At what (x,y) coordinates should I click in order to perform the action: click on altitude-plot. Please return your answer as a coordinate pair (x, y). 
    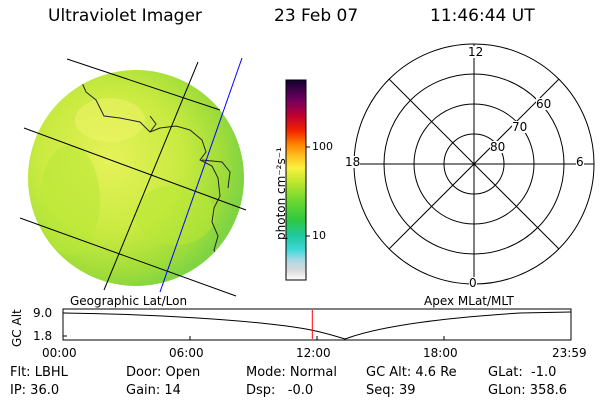
    Looking at the image, I should click on (317, 324).